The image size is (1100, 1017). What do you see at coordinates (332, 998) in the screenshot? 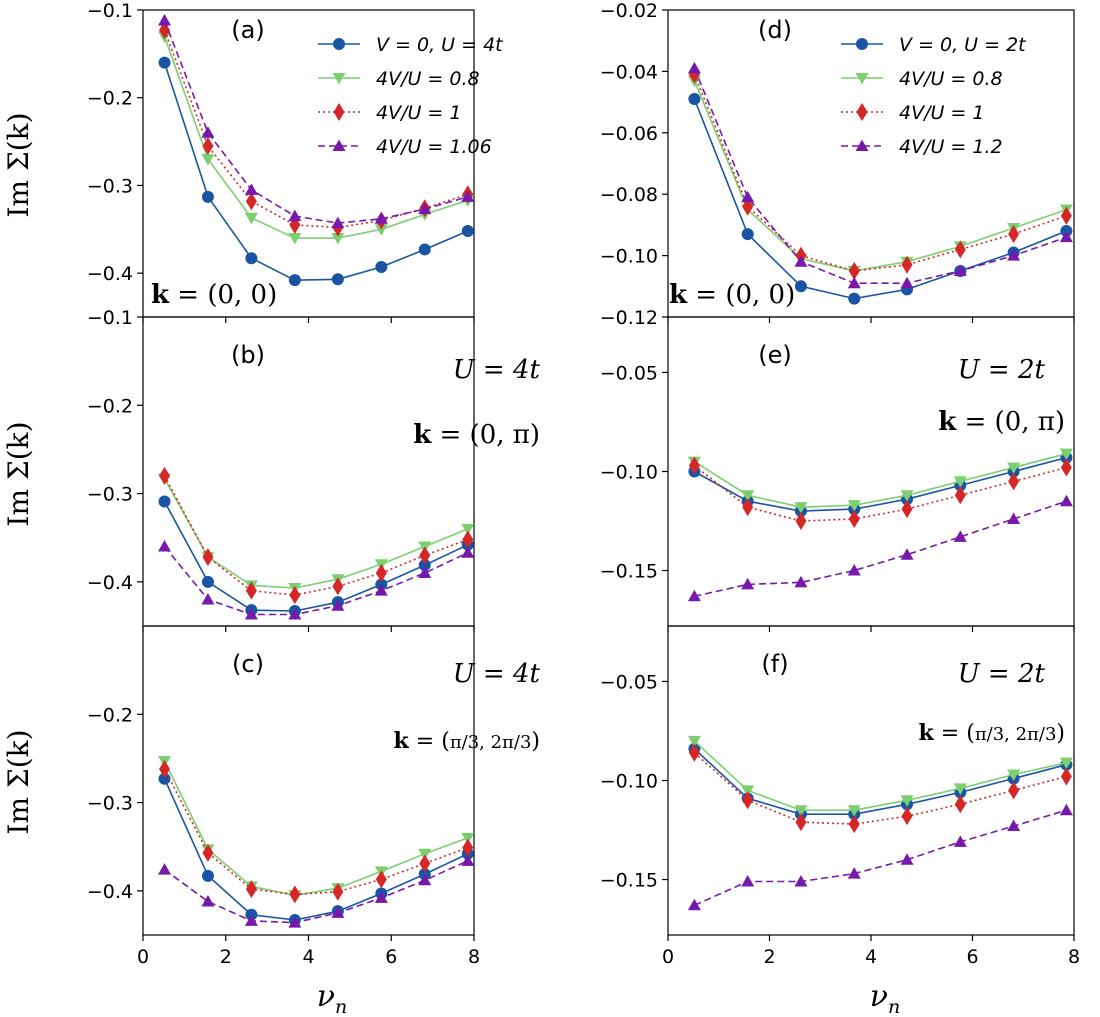
I see `x-axis-label-left: νn` at bounding box center [332, 998].